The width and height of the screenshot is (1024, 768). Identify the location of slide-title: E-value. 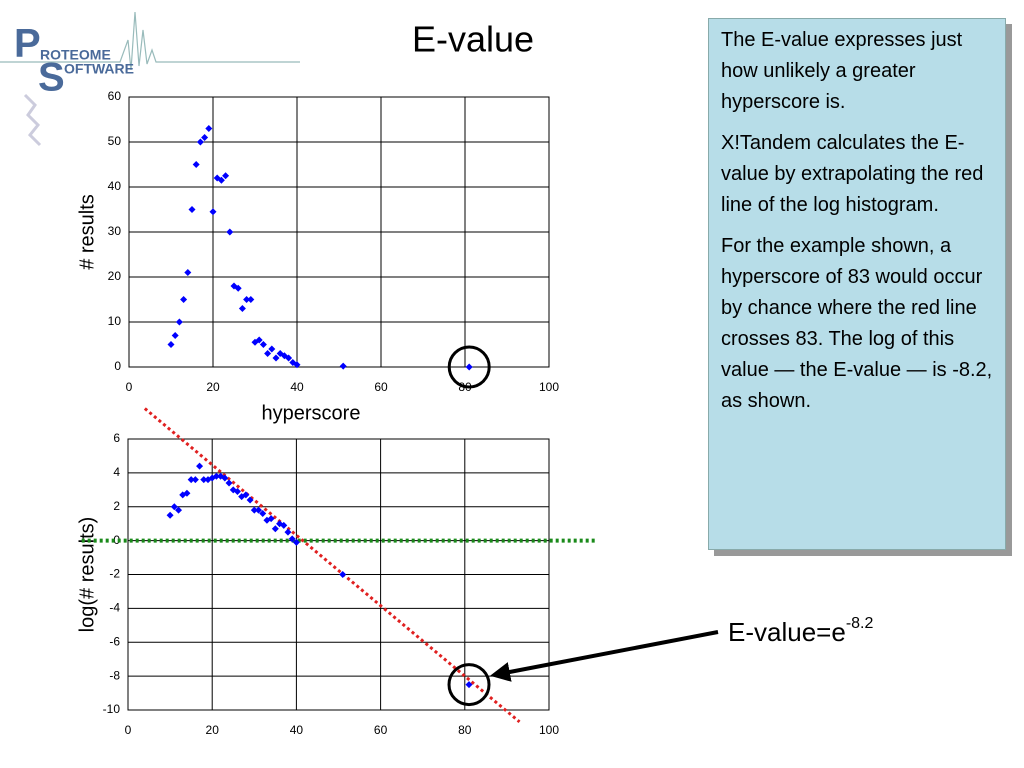
(473, 39).